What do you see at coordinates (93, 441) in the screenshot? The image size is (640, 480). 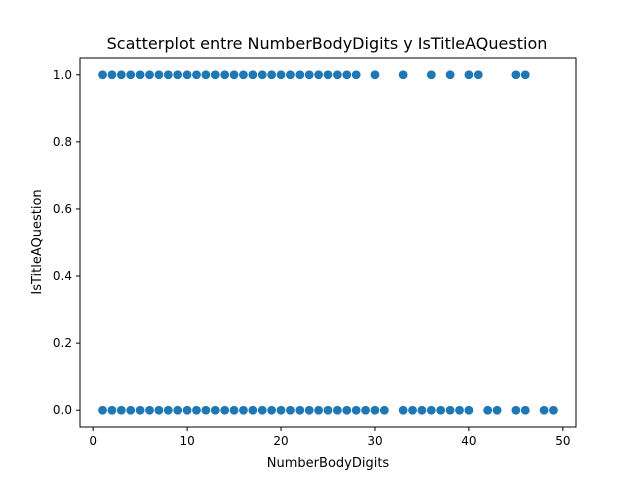 I see `x-tick-label: 0` at bounding box center [93, 441].